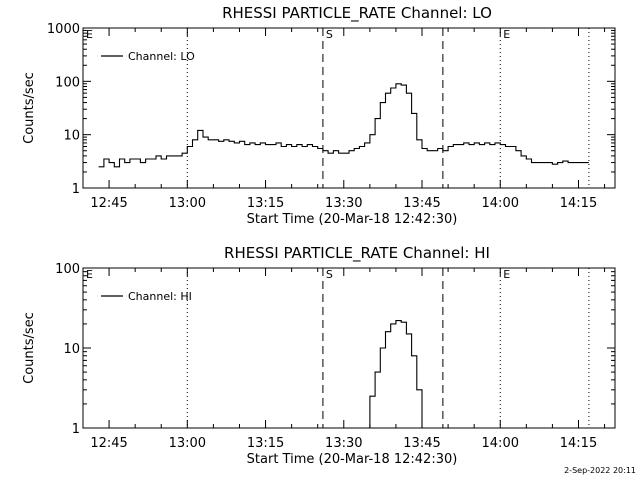 Image resolution: width=640 pixels, height=480 pixels. What do you see at coordinates (160, 296) in the screenshot?
I see `legend-label: Channel: HI` at bounding box center [160, 296].